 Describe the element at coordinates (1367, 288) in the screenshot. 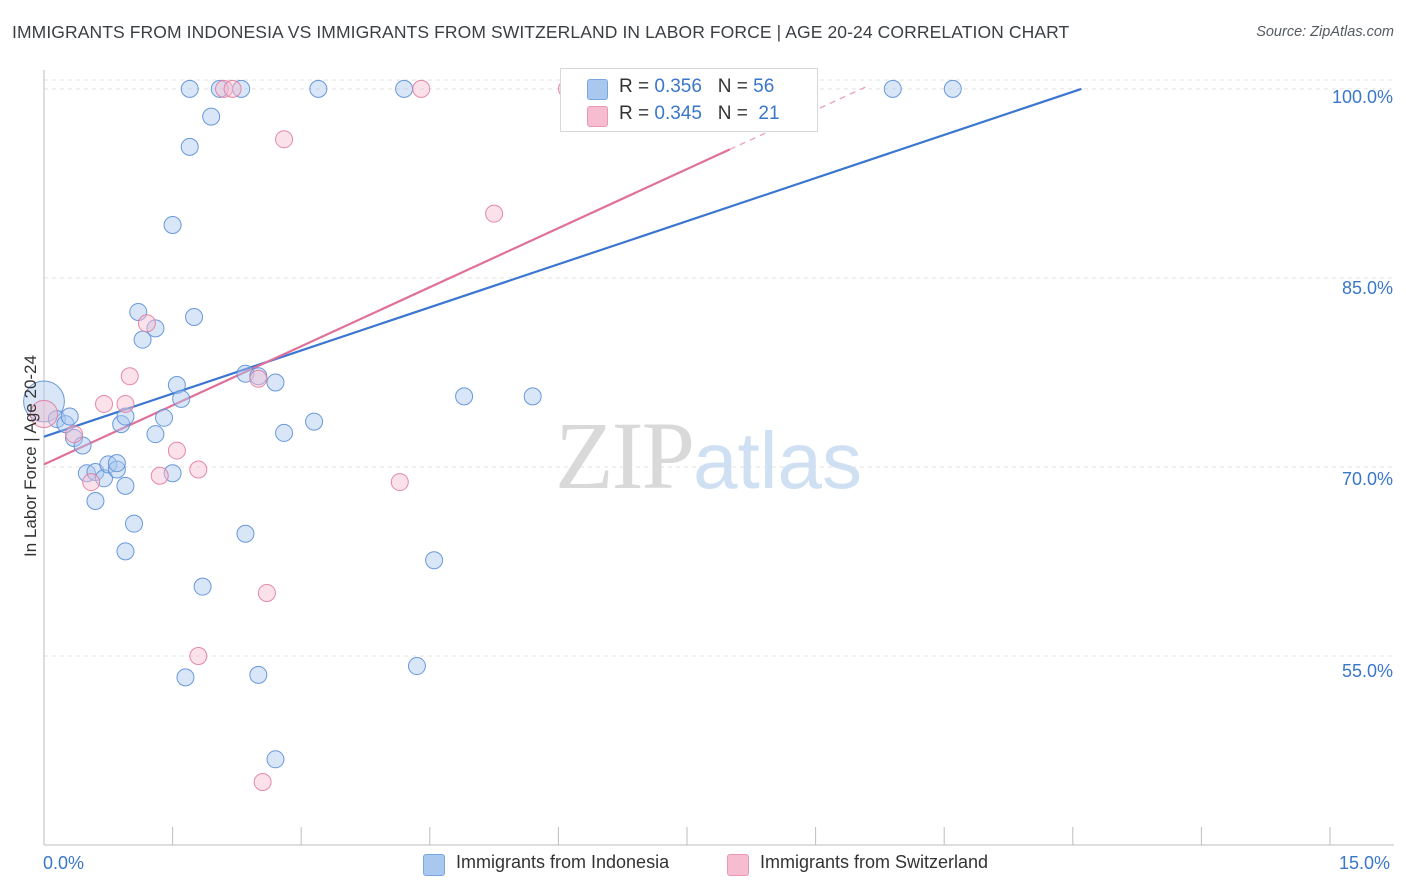

I see `y-tick-label: 85.0%` at that location.